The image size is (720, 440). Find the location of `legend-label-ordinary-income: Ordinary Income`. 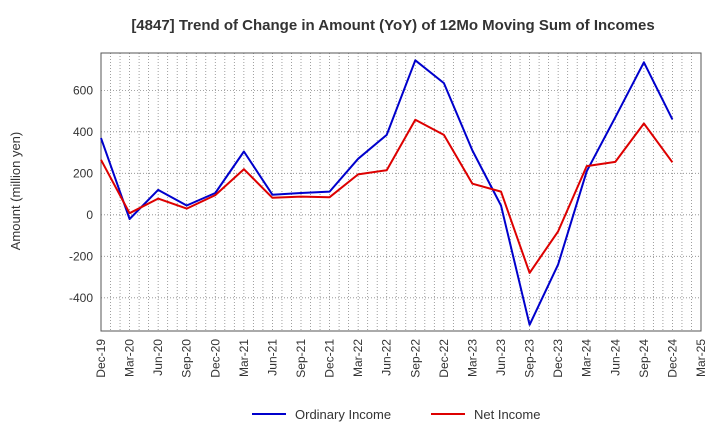

legend-label-ordinary-income: Ordinary Income is located at coordinates (343, 414).